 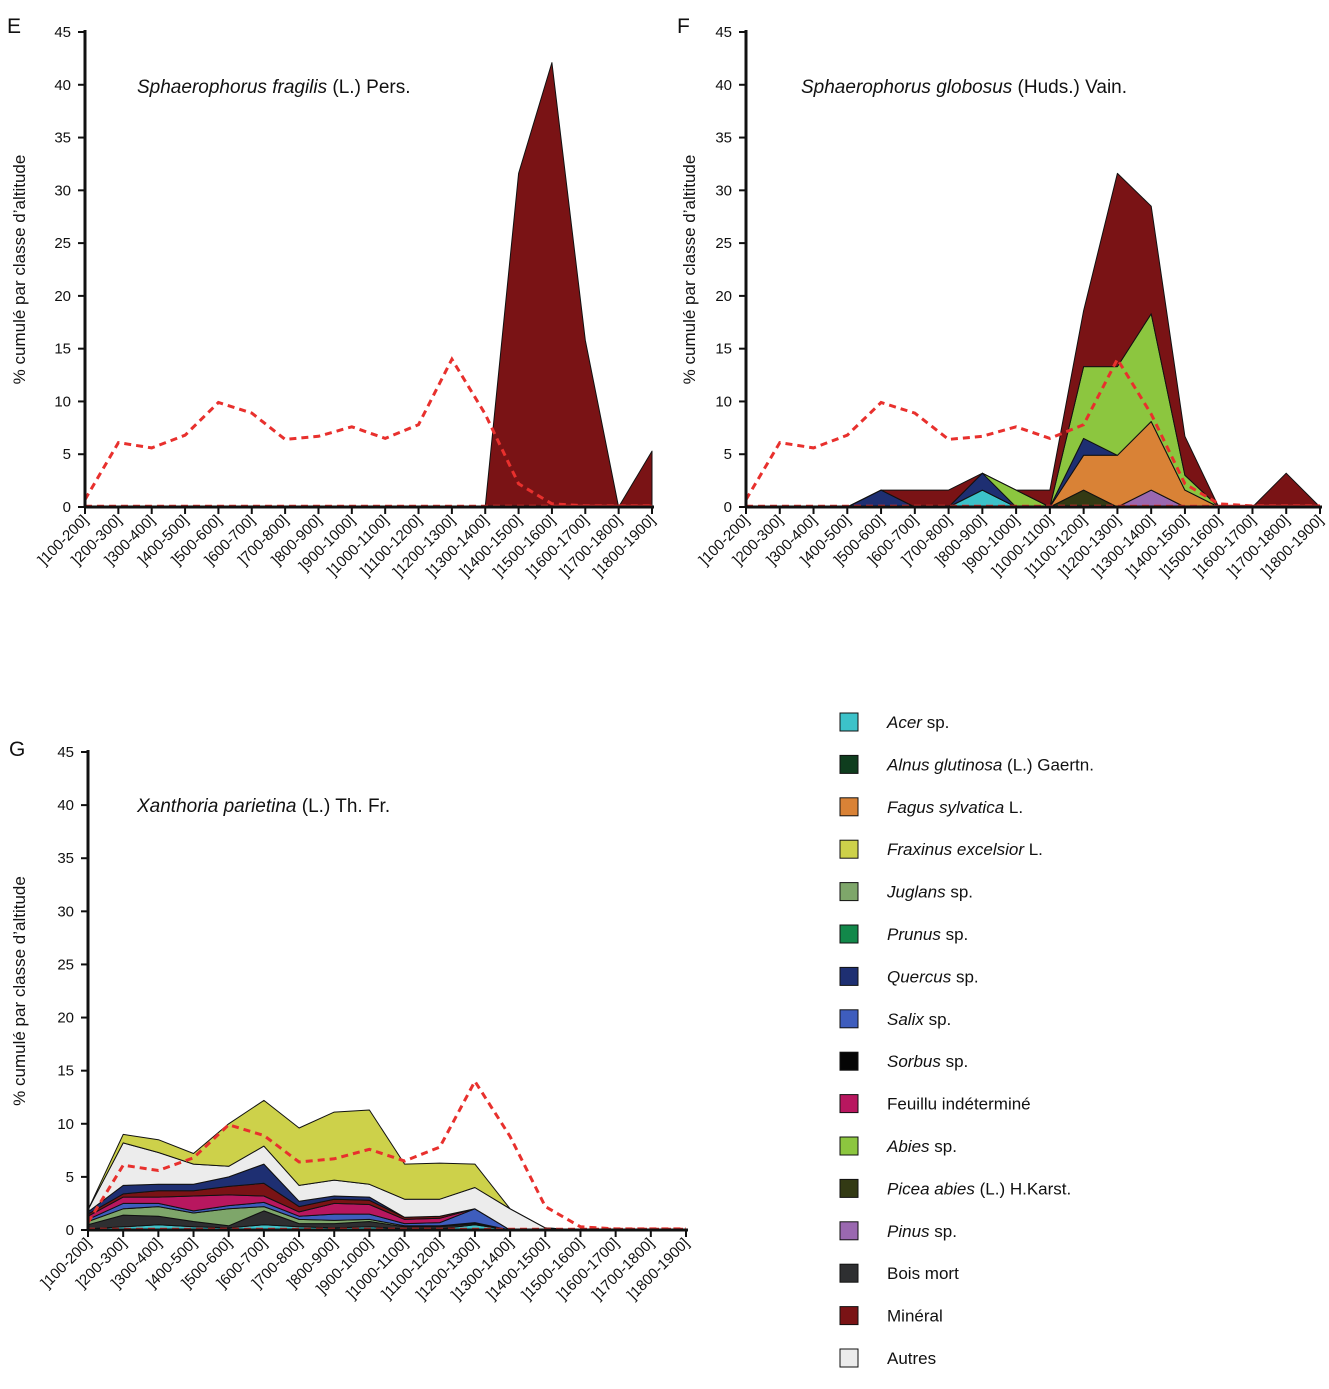 What do you see at coordinates (17, 749) in the screenshot?
I see `panel-letter: G` at bounding box center [17, 749].